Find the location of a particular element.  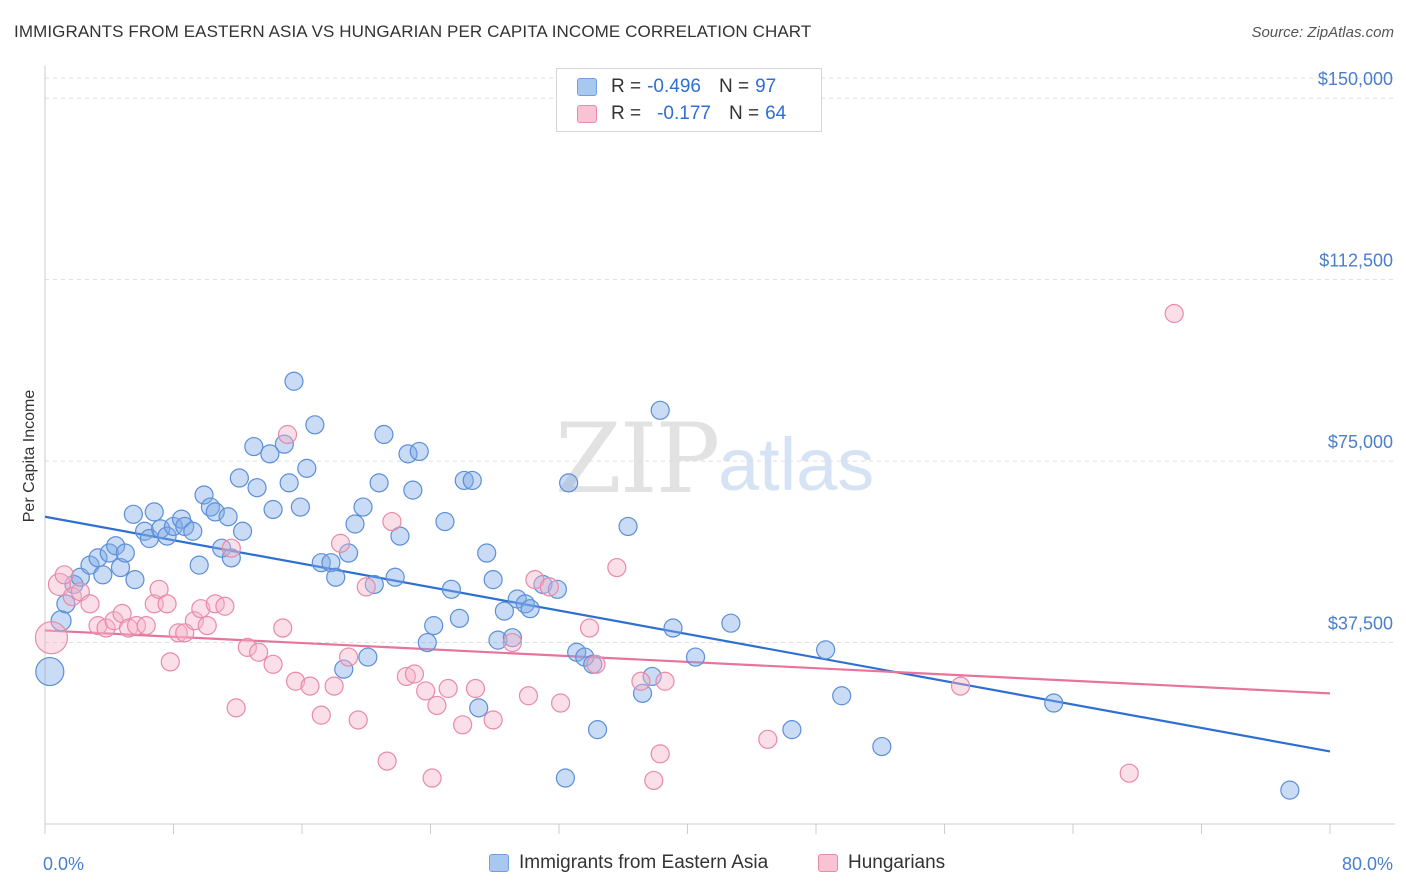

y-tick-label-3: $150,000 is located at coordinates (1355, 79).